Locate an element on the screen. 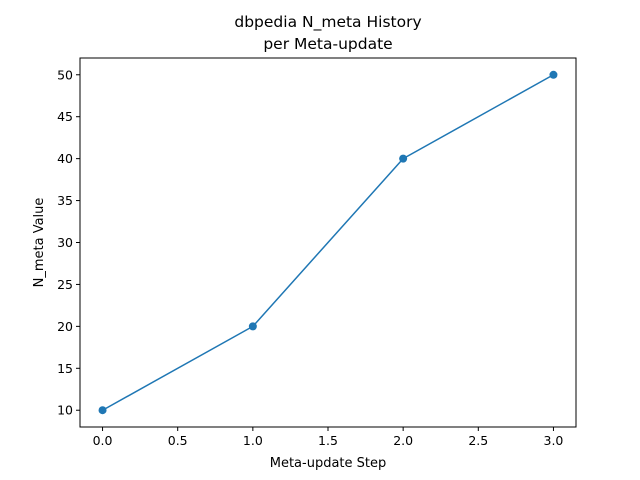  chart-title-line-2: per Meta-update is located at coordinates (327, 44).